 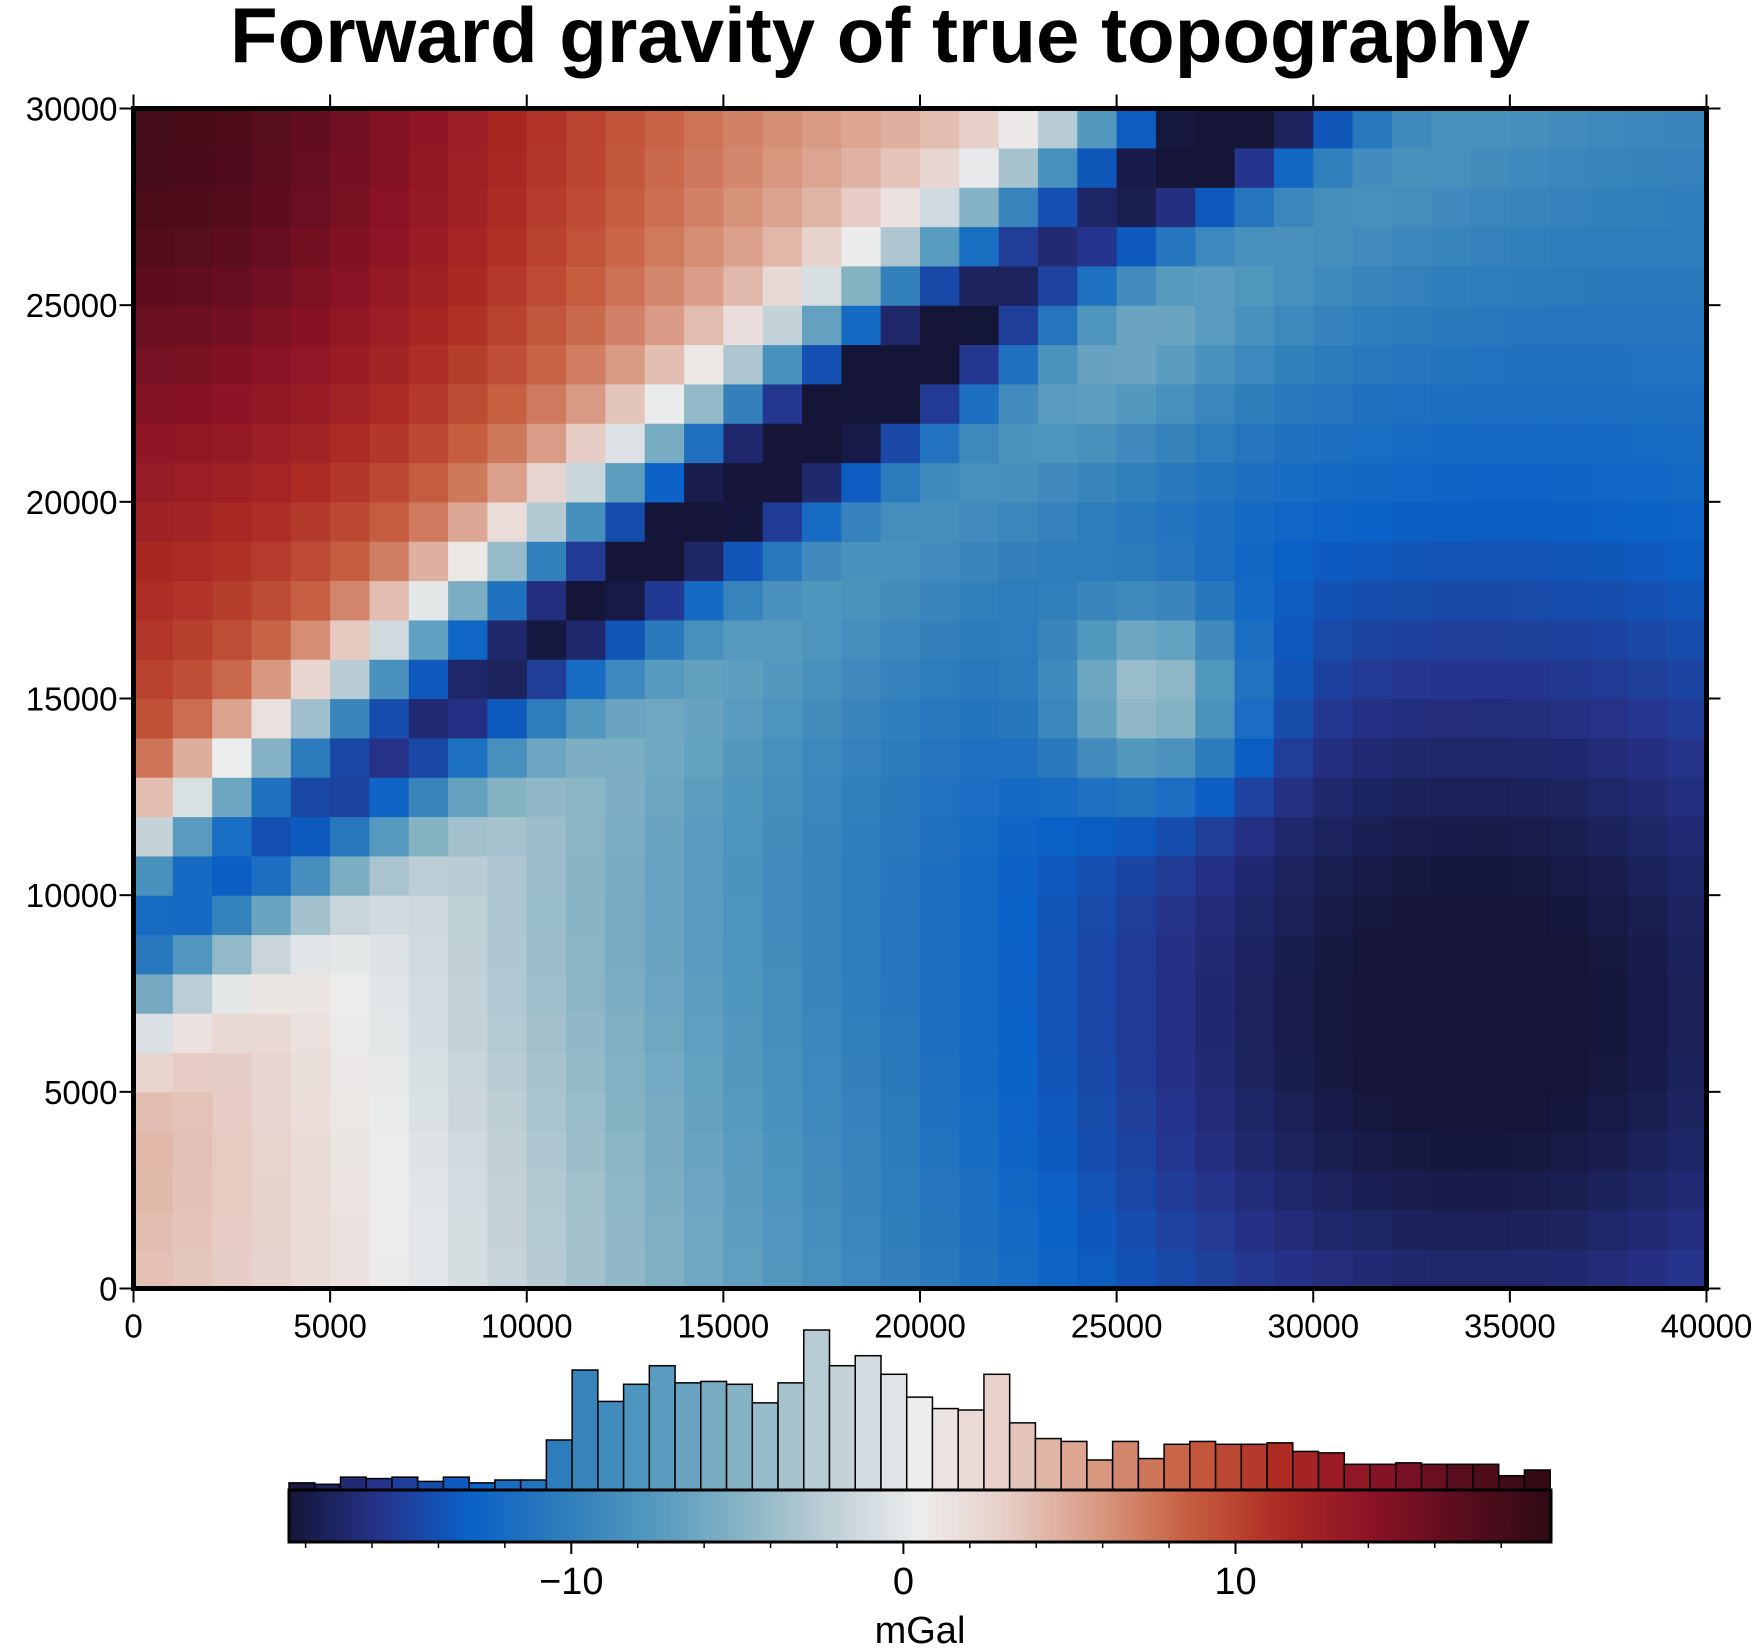 I want to click on x-tick-label: 25000, so click(x=1117, y=1326).